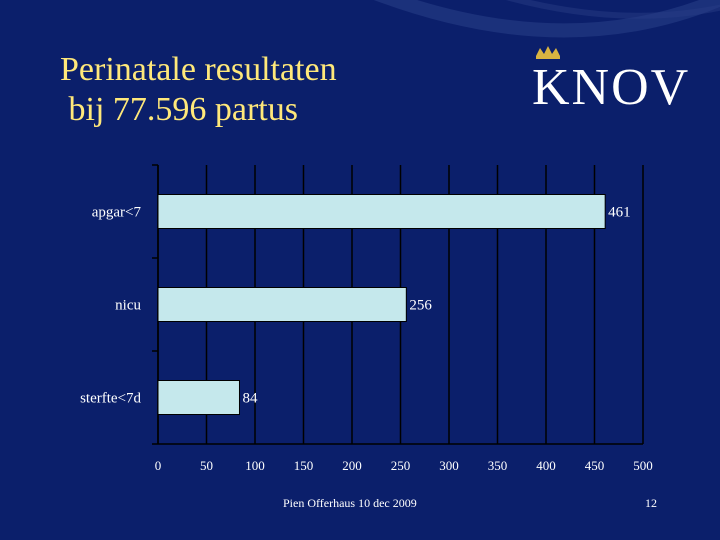 The height and width of the screenshot is (540, 720). I want to click on x-tick-label: 500, so click(643, 465).